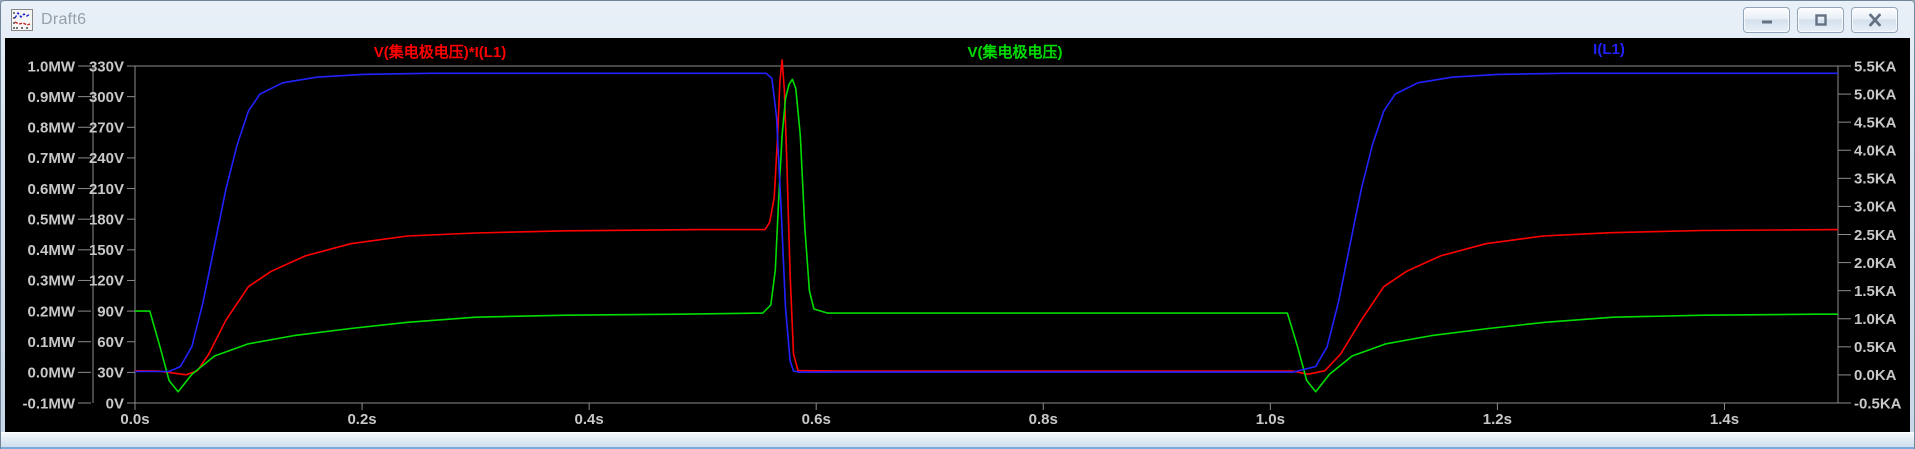 The width and height of the screenshot is (1915, 449). Describe the element at coordinates (51, 373) in the screenshot. I see `axis-power-tick-label: 0.0MW` at that location.